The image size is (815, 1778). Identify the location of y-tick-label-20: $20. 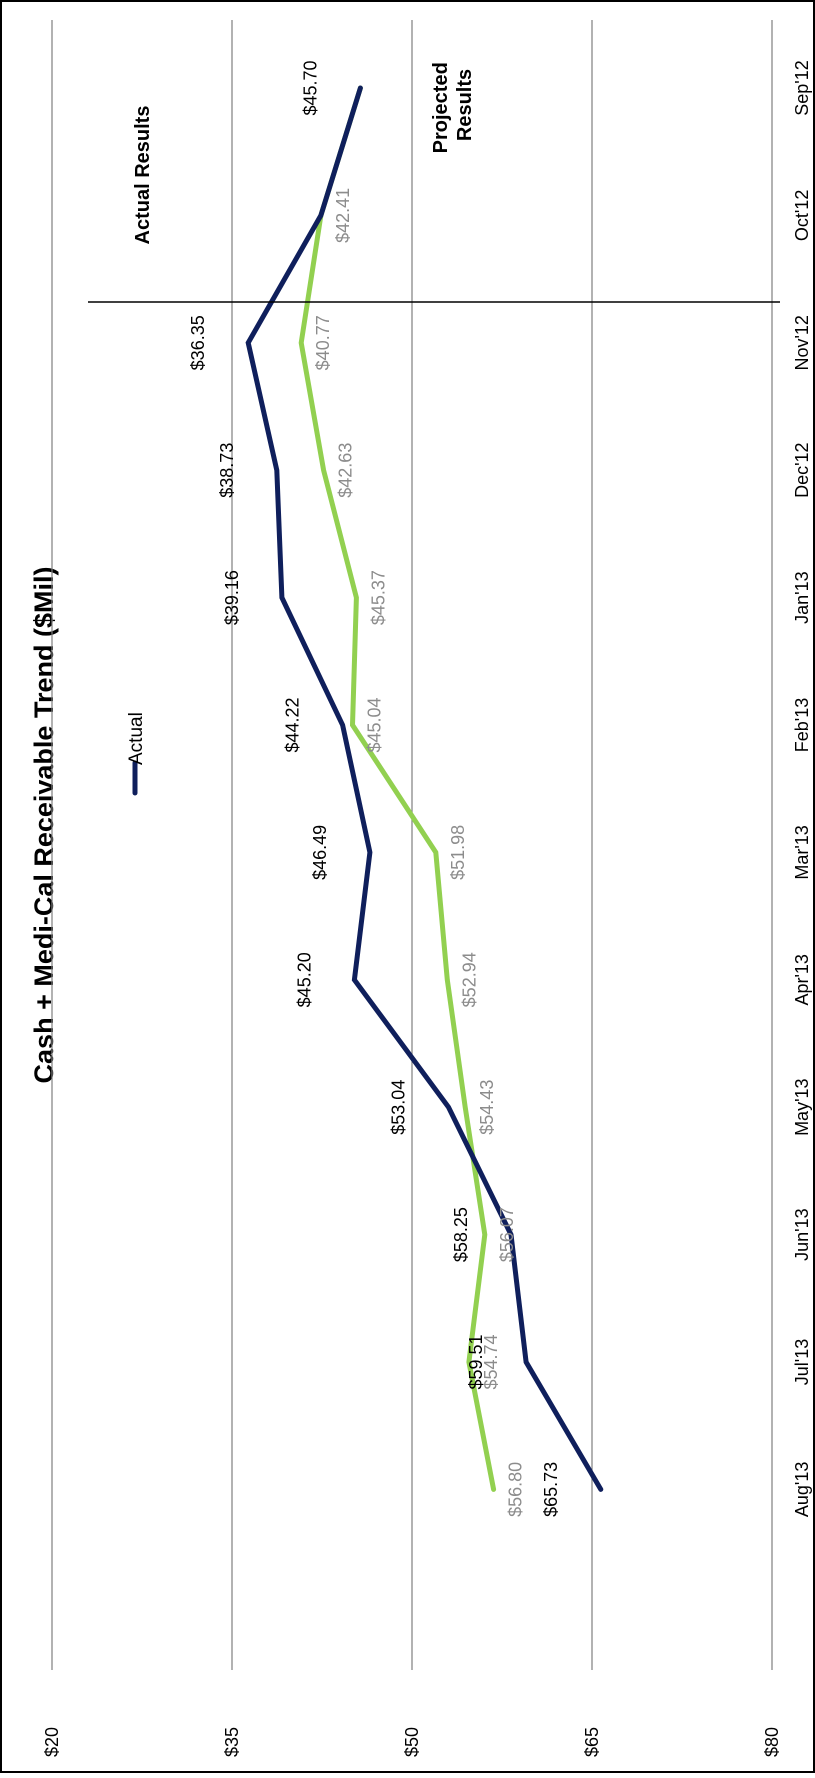
(52, 1742).